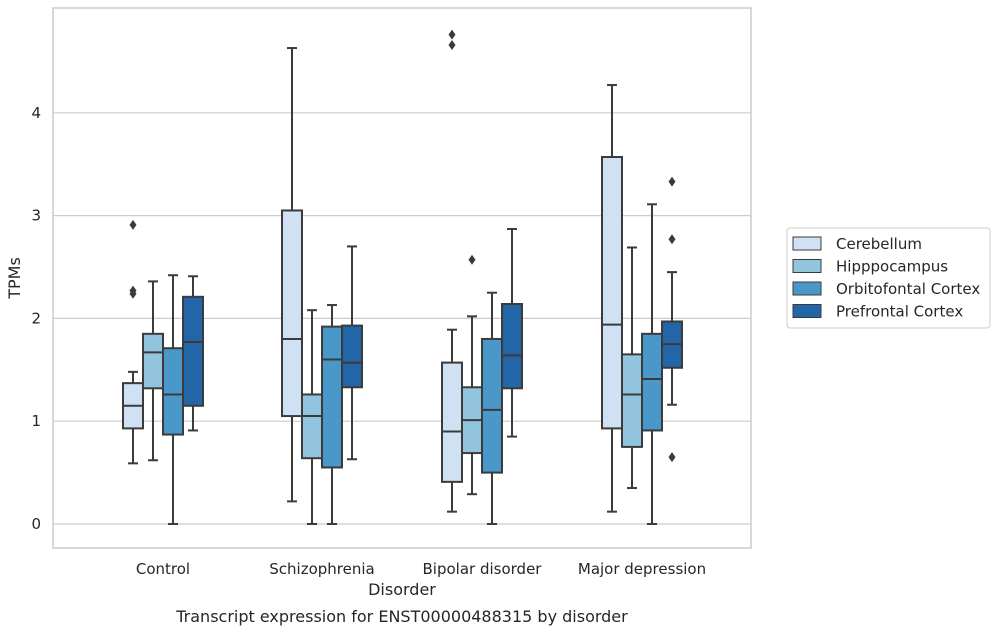 The image size is (999, 634). What do you see at coordinates (899, 312) in the screenshot?
I see `legend-label: Prefrontal Cortex` at bounding box center [899, 312].